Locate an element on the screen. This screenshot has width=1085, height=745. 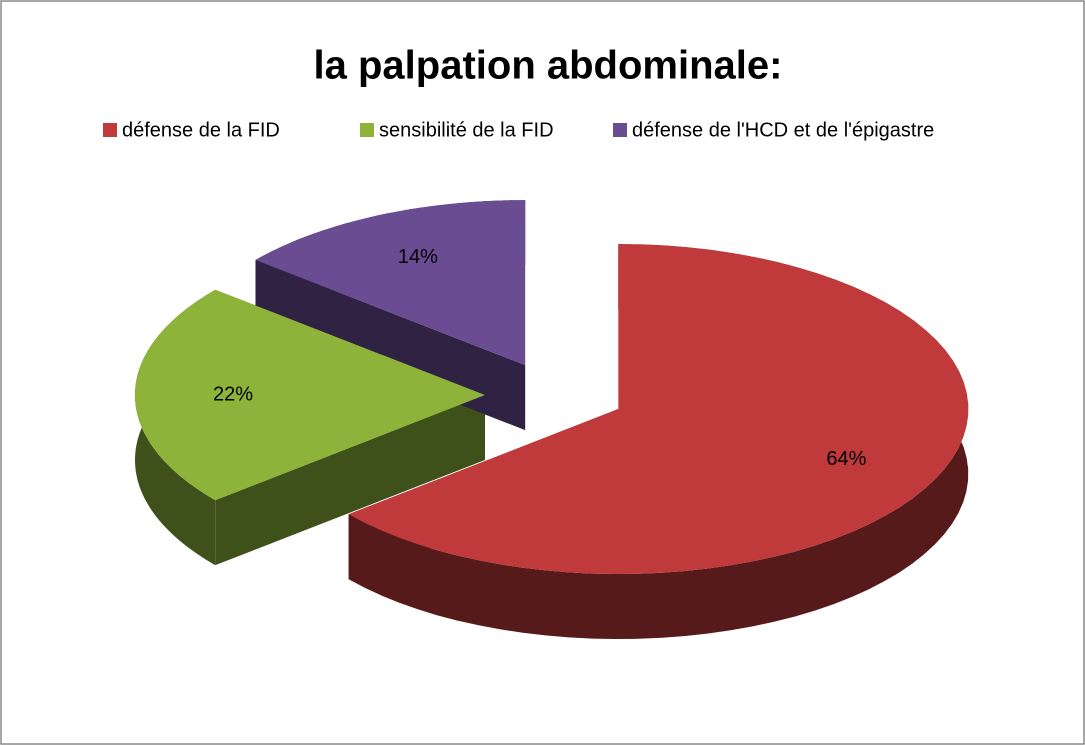
data-label: 64% is located at coordinates (846, 459).